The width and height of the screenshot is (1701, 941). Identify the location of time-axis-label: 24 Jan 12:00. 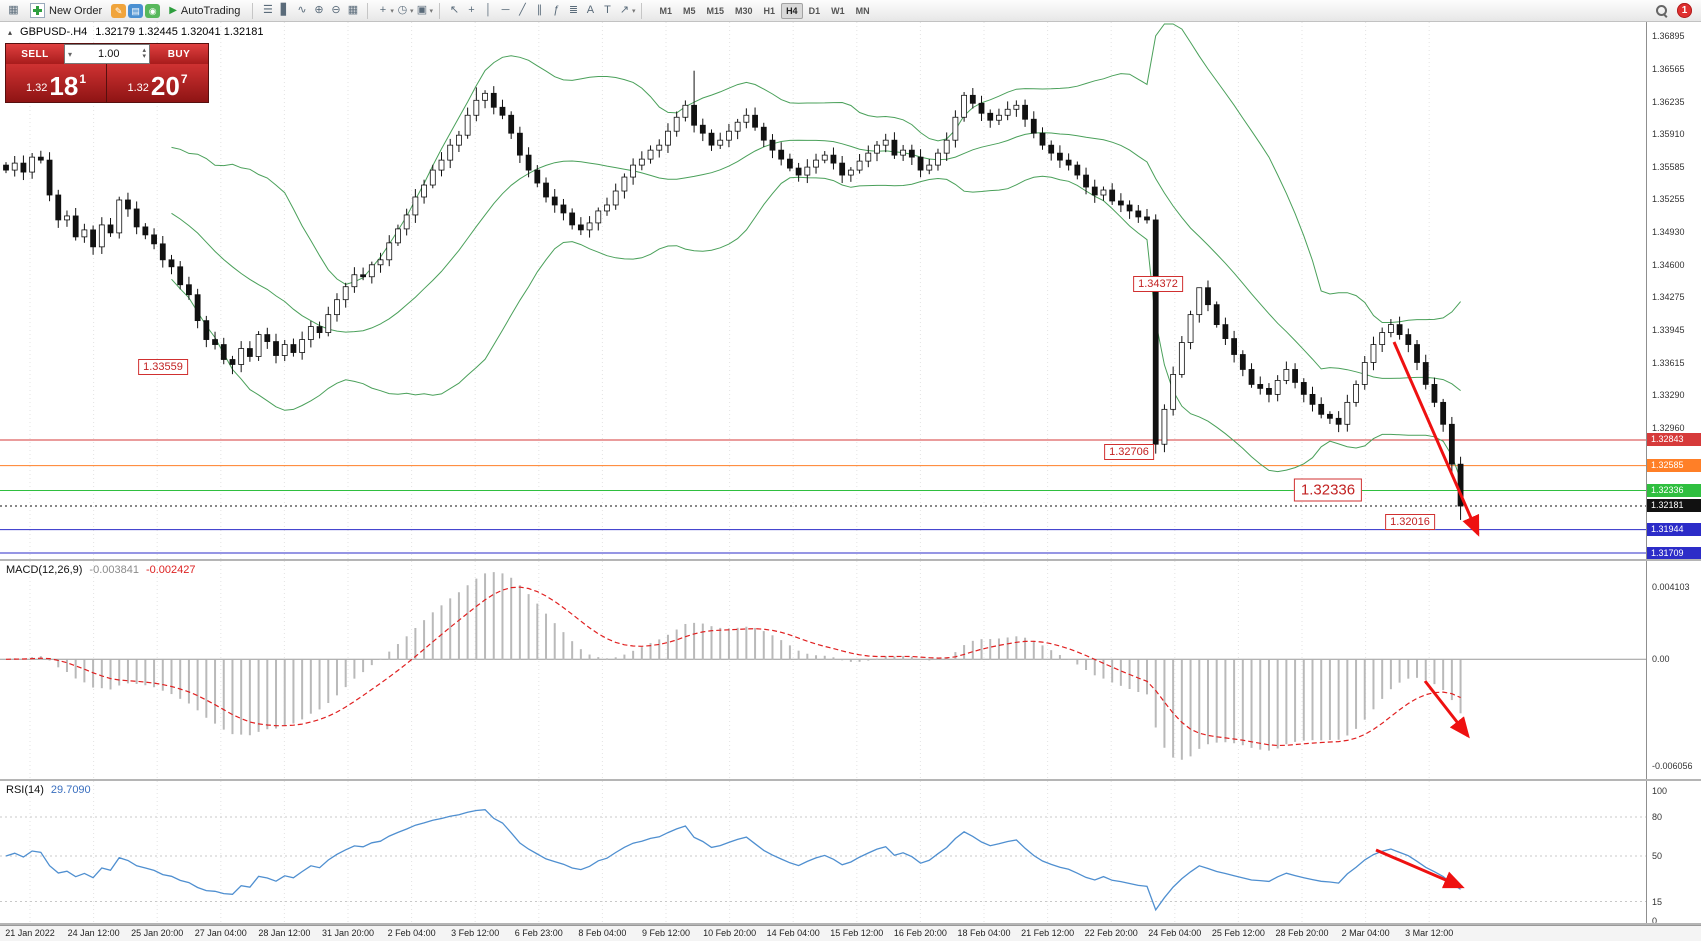
(93, 933).